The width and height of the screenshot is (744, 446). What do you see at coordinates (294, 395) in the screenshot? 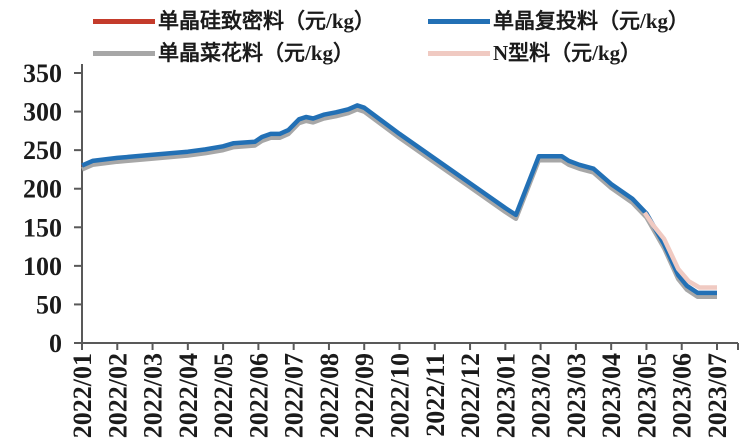
I see `x-tick-label: 2022/07` at bounding box center [294, 395].